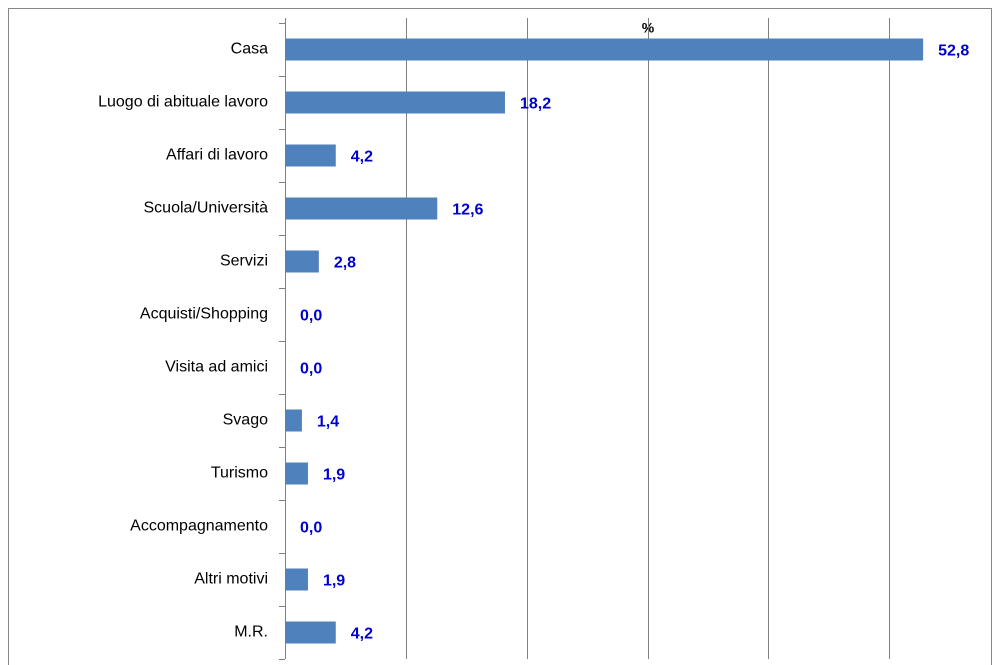 The width and height of the screenshot is (998, 665). What do you see at coordinates (245, 420) in the screenshot?
I see `y-tick-label: Svago` at bounding box center [245, 420].